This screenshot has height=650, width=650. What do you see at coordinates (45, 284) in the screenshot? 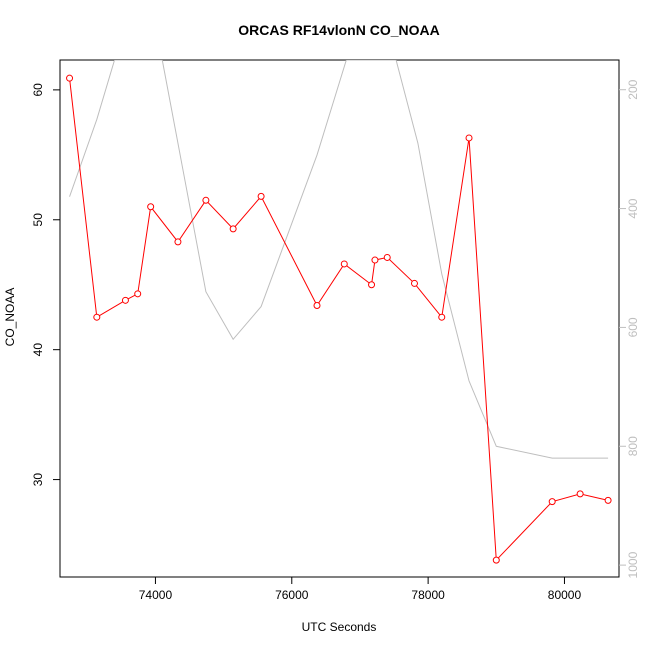
I see `y-axis-left: 30 40 50 60` at bounding box center [45, 284].